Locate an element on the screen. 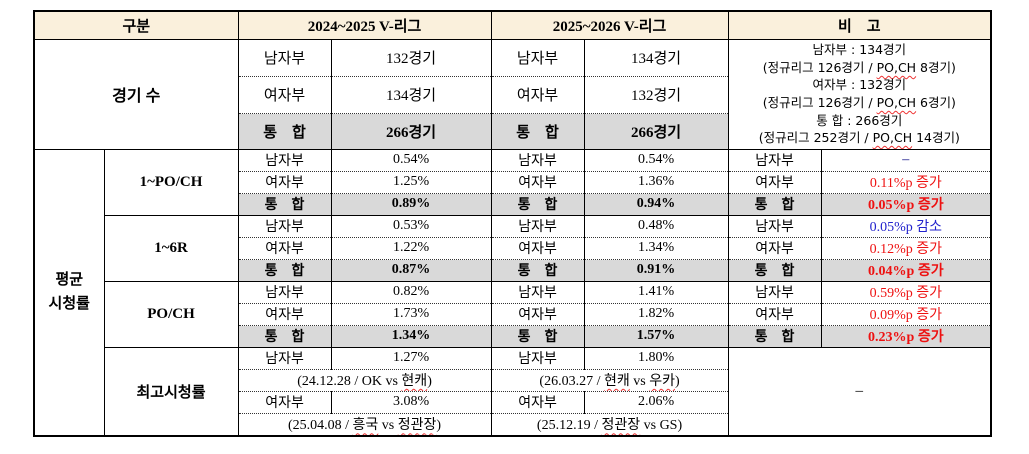 This screenshot has height=454, width=1029. avg-g1-2024-women-label: 여자부 is located at coordinates (284, 181).